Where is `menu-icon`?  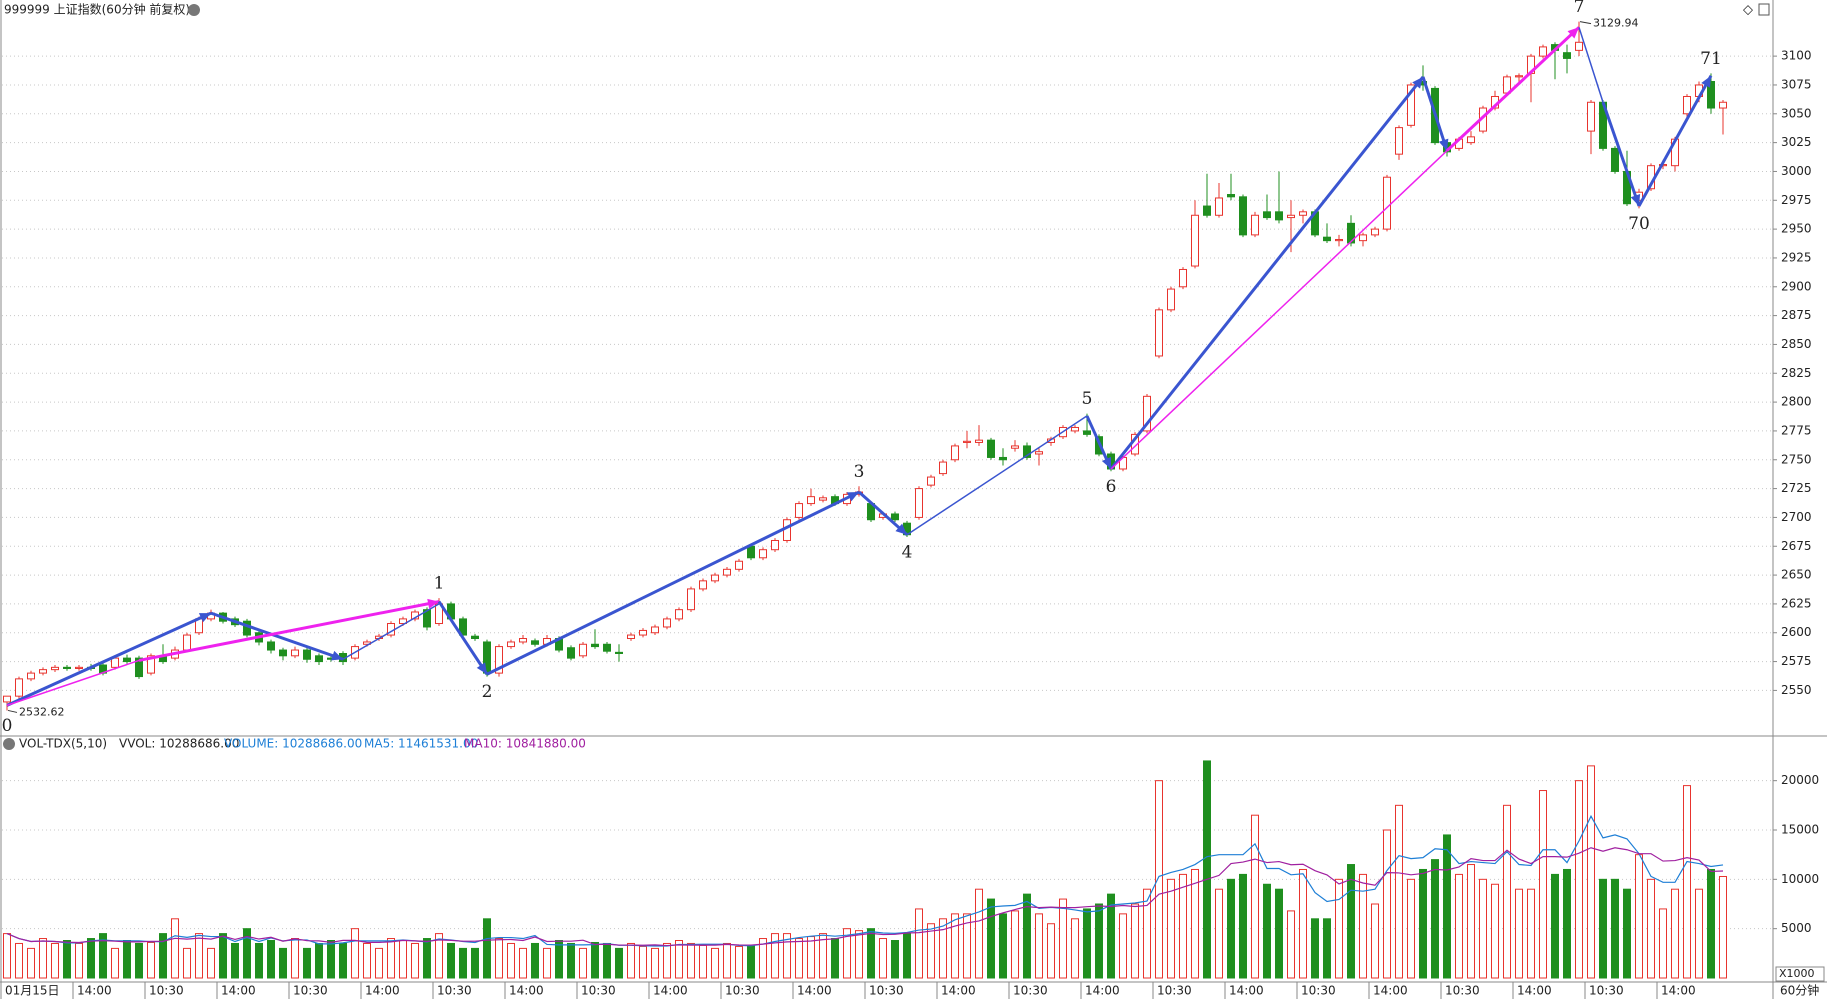
menu-icon is located at coordinates (194, 10).